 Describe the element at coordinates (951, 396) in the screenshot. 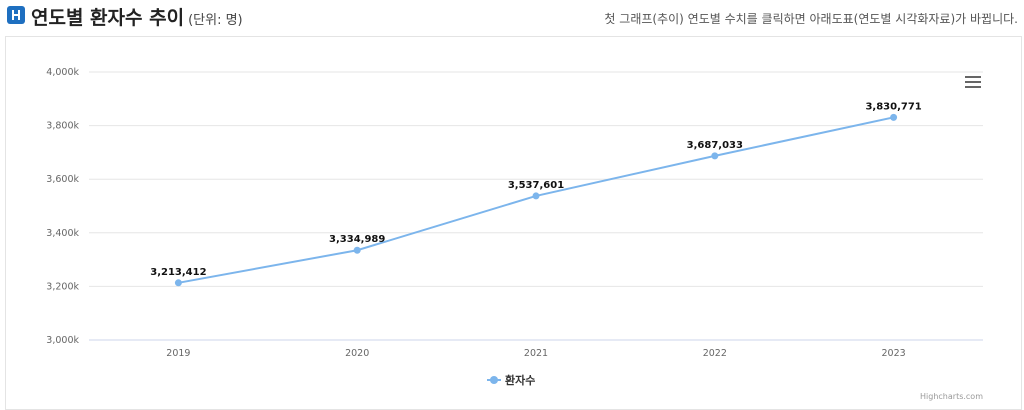

I see `credit-link: Highcharts.com` at that location.